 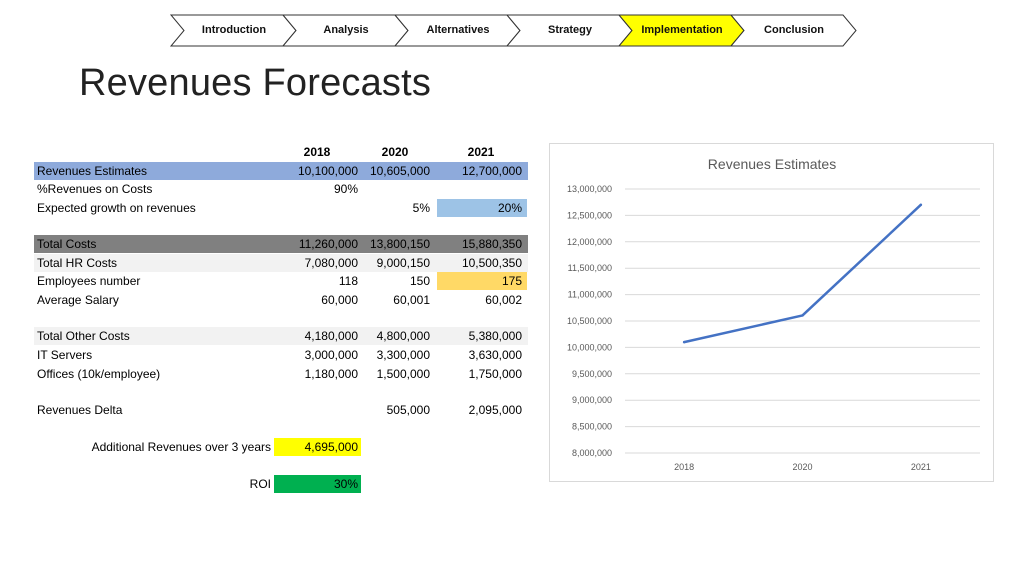 I want to click on x-tick-label: 2021, so click(x=921, y=467).